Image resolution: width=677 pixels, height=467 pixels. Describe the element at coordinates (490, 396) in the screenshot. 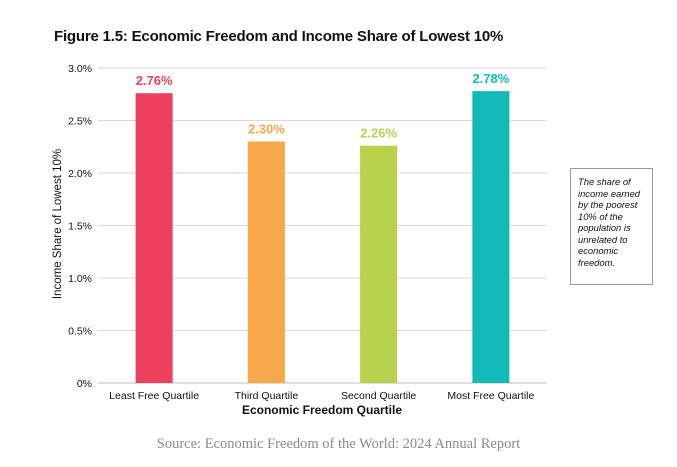

I see `x-tick-label: Most Free Quartile` at that location.